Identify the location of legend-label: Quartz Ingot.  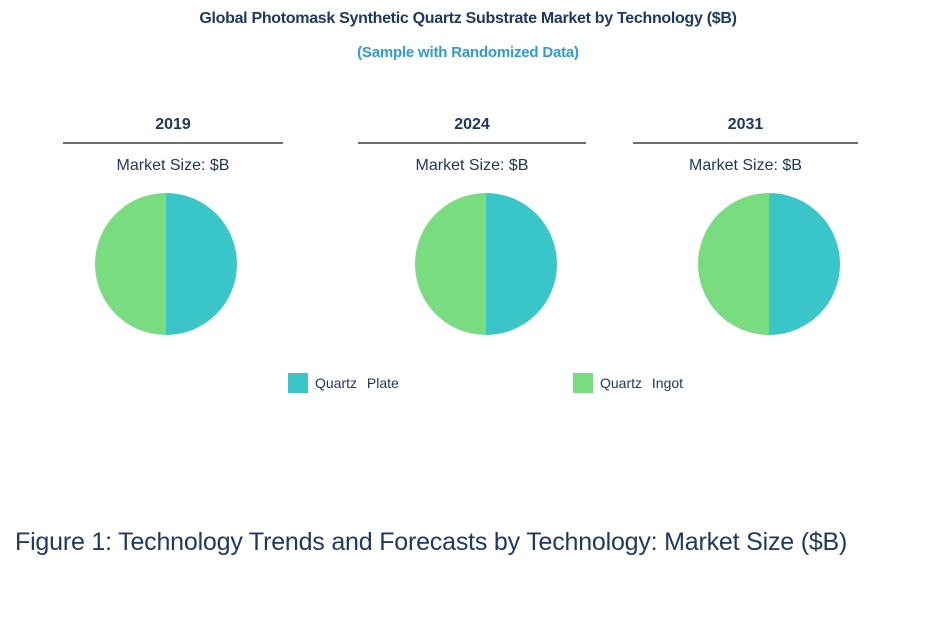
(642, 383).